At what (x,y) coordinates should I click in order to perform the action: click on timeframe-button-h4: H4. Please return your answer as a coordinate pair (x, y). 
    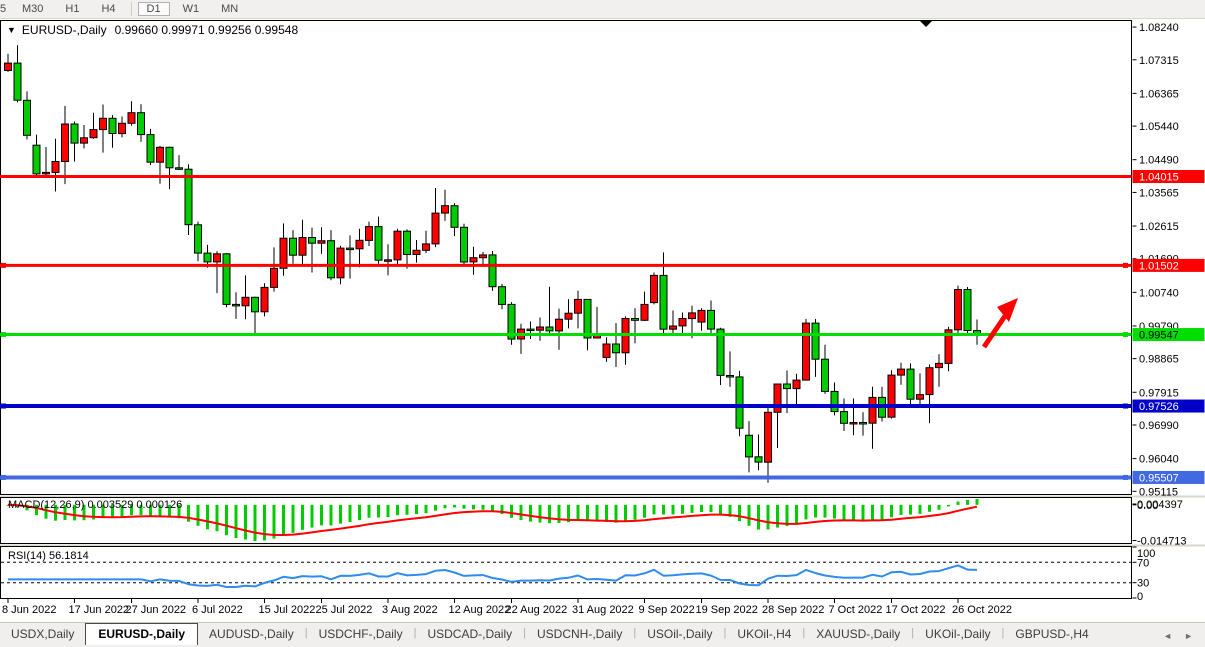
    Looking at the image, I should click on (108, 9).